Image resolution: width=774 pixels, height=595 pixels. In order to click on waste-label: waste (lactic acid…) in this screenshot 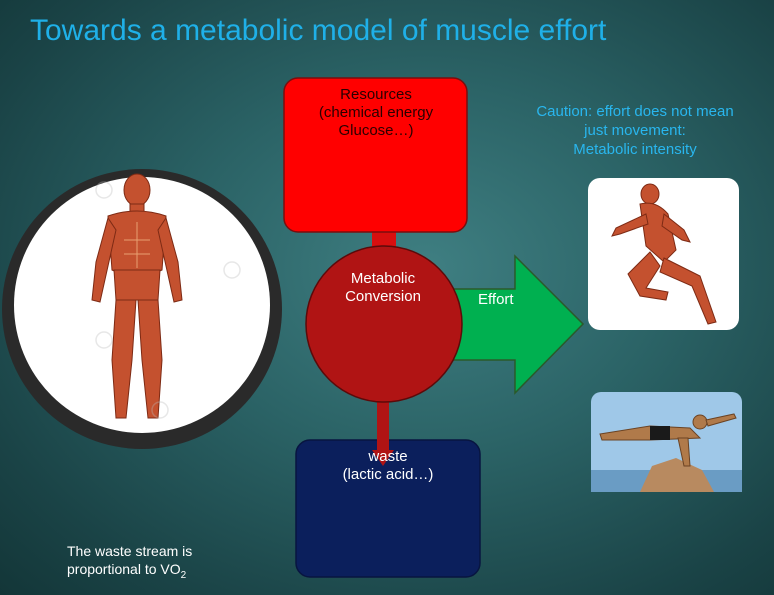, I will do `click(388, 466)`.